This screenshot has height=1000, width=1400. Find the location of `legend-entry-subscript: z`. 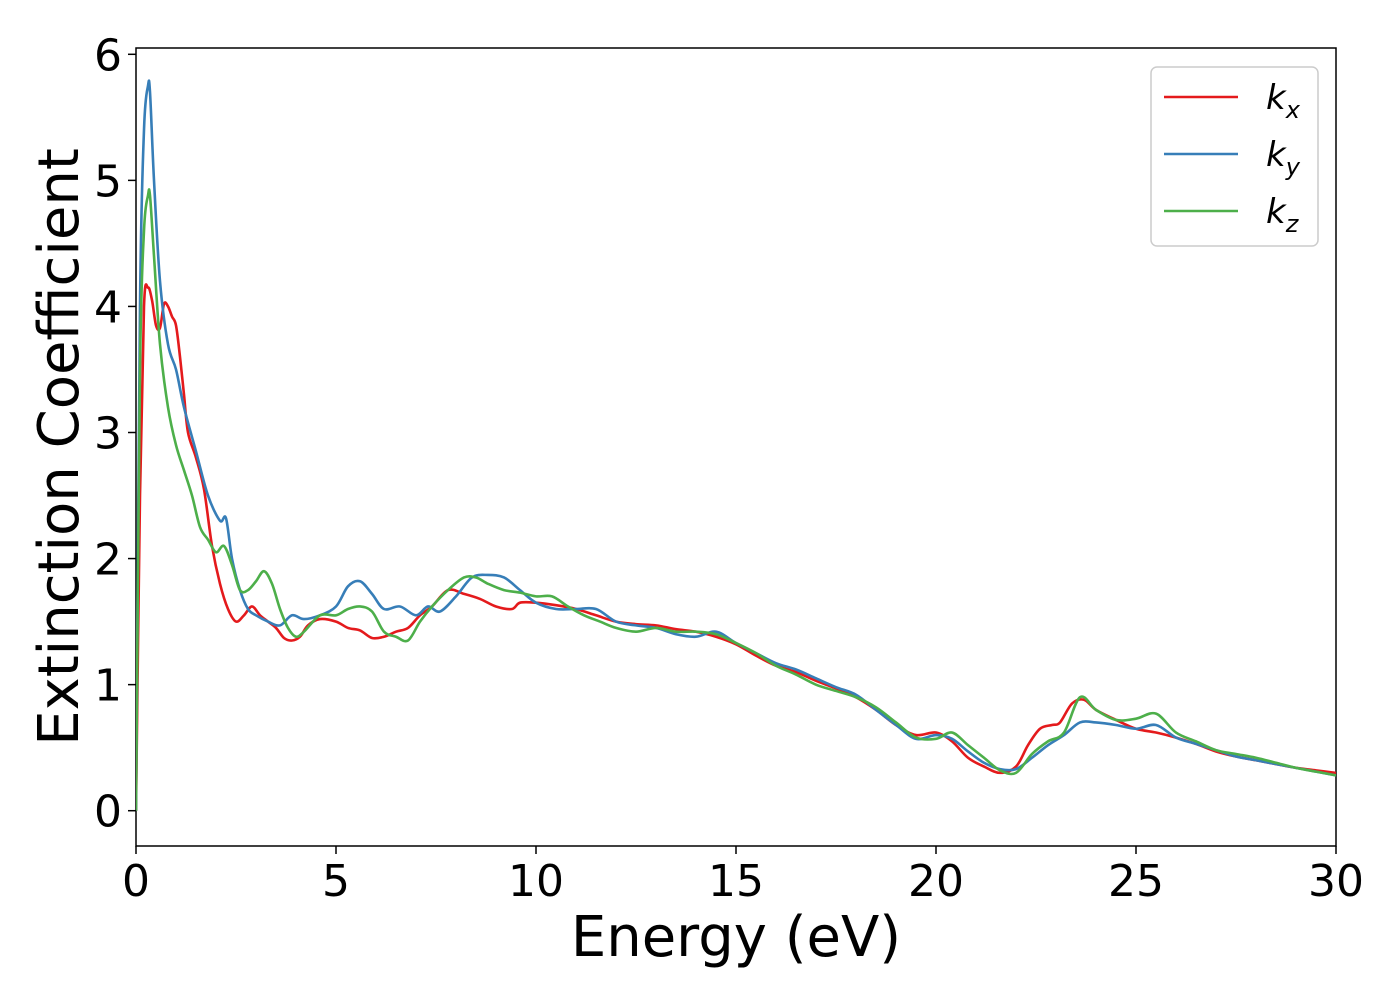

legend-entry-subscript: z is located at coordinates (1292, 224).